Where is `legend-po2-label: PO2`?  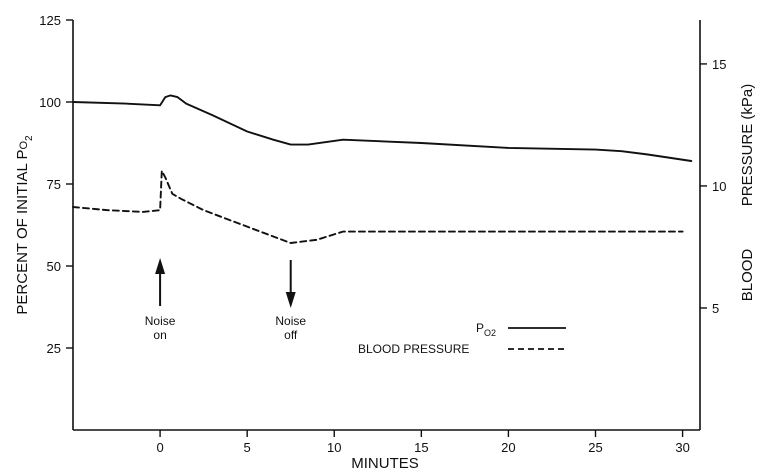
legend-po2-label: PO2 is located at coordinates (486, 329).